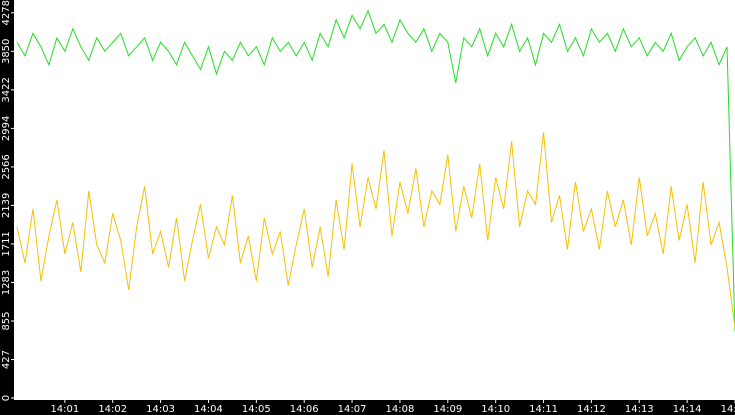 This screenshot has width=735, height=415. I want to click on y-tick-label: 2566, so click(6, 166).